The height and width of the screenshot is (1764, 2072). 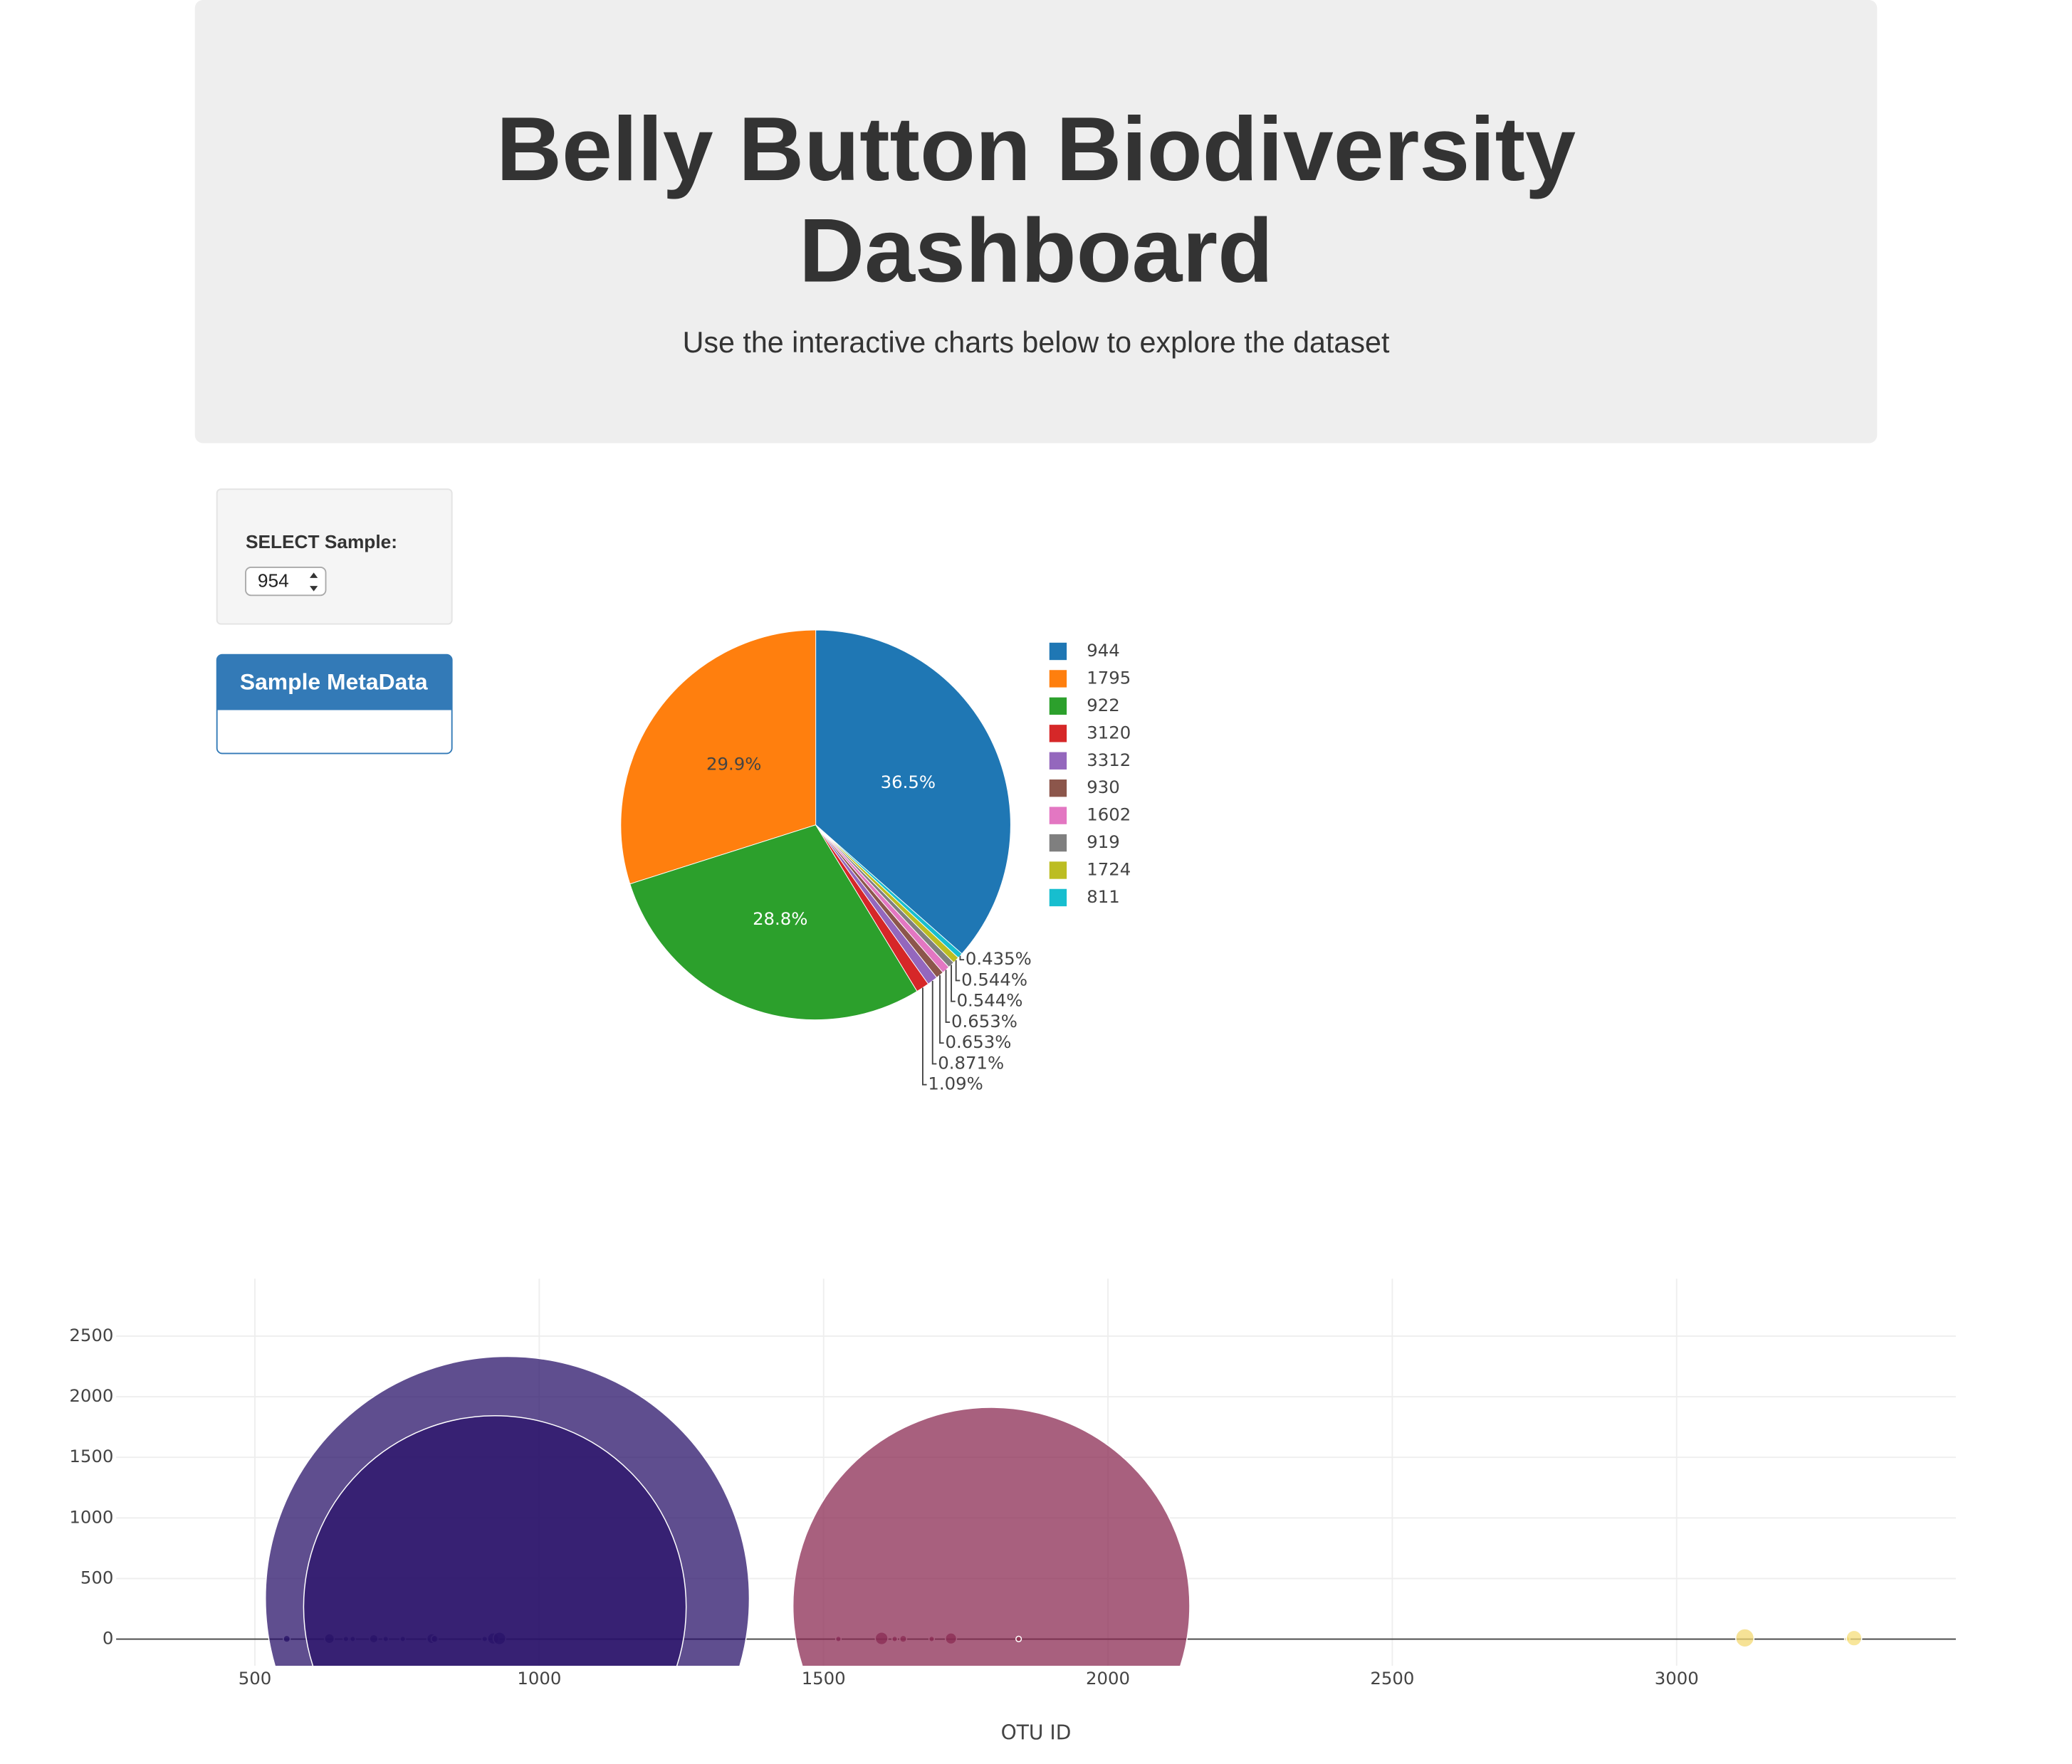 I want to click on x-tick-label: 500, so click(x=255, y=1678).